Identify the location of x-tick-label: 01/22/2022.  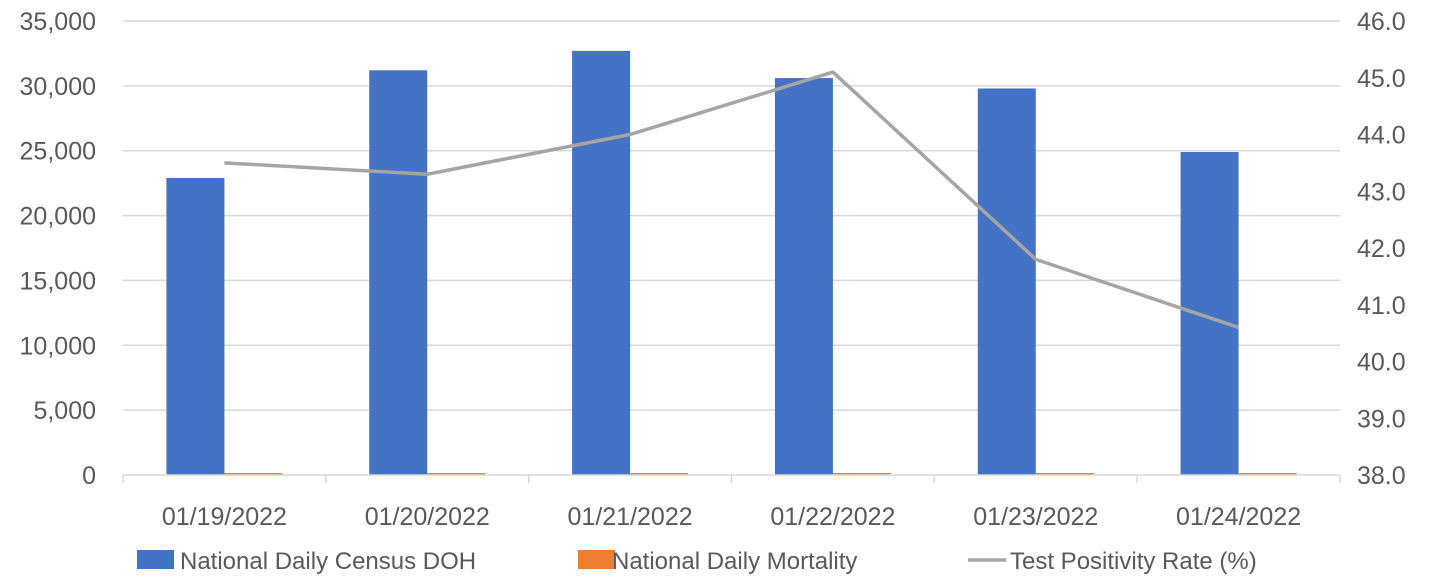
(832, 517).